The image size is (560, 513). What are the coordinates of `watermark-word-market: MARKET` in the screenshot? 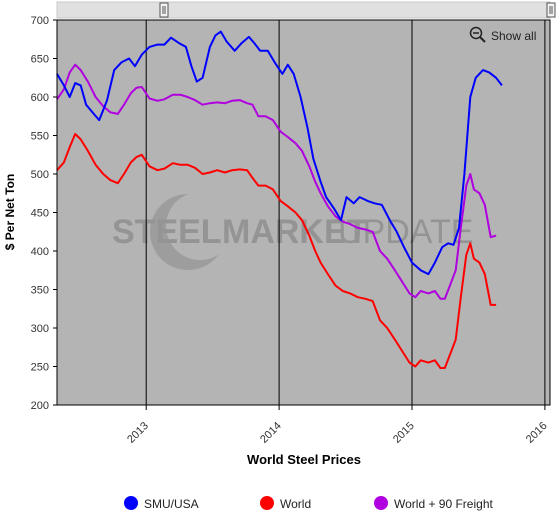 It's located at (295, 232).